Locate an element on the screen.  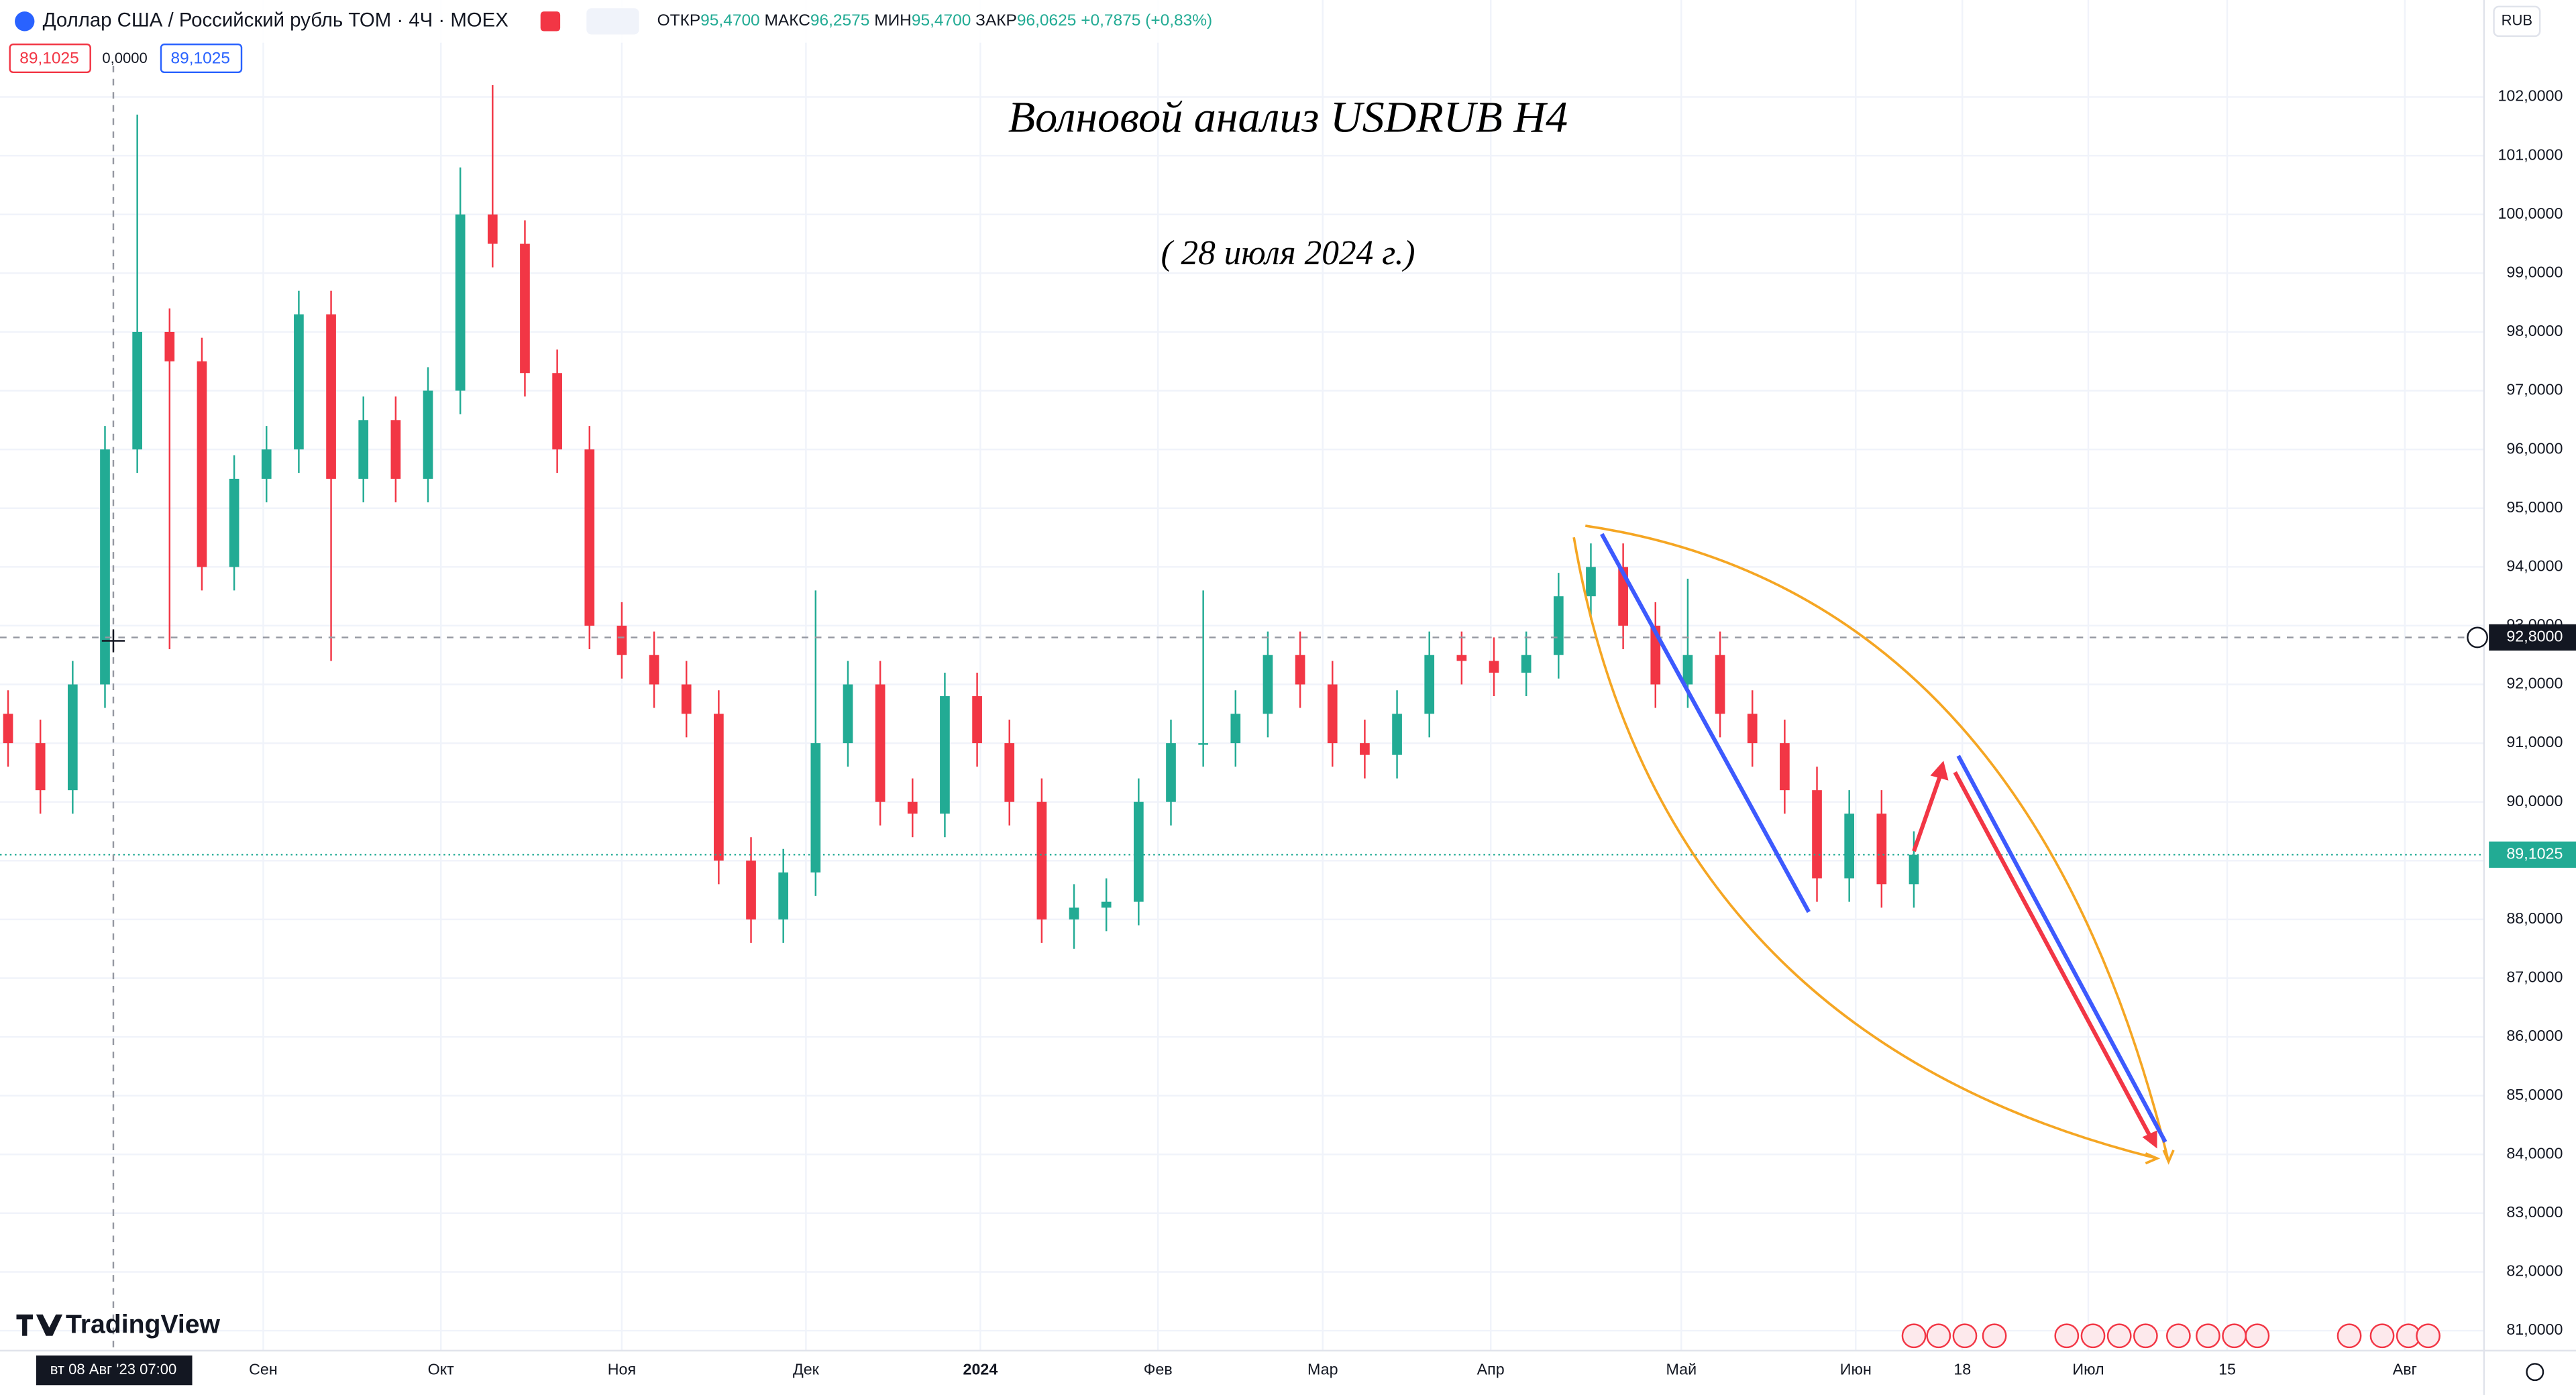
time-label-box is located at coordinates (114, 1370).